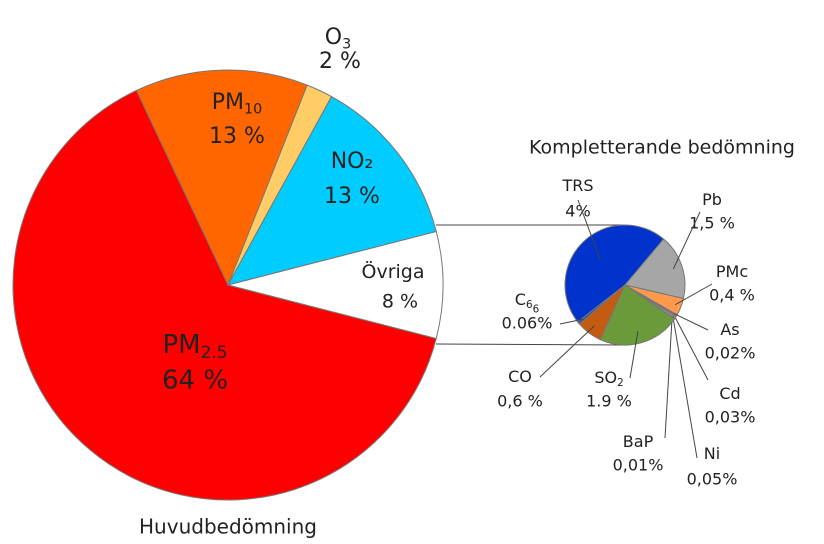 This screenshot has width=824, height=544. I want to click on slice-value-label: 8 %, so click(400, 302).